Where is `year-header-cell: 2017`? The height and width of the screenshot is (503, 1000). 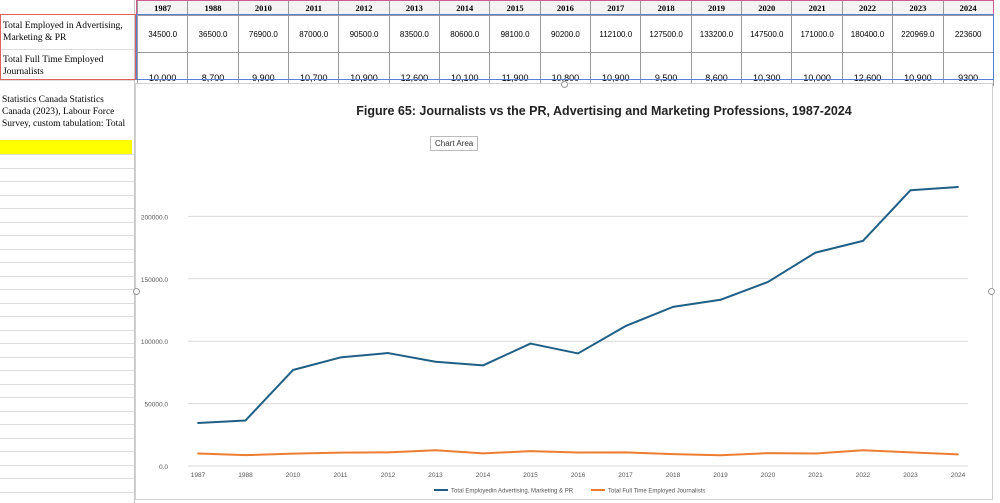 year-header-cell: 2017 is located at coordinates (616, 8).